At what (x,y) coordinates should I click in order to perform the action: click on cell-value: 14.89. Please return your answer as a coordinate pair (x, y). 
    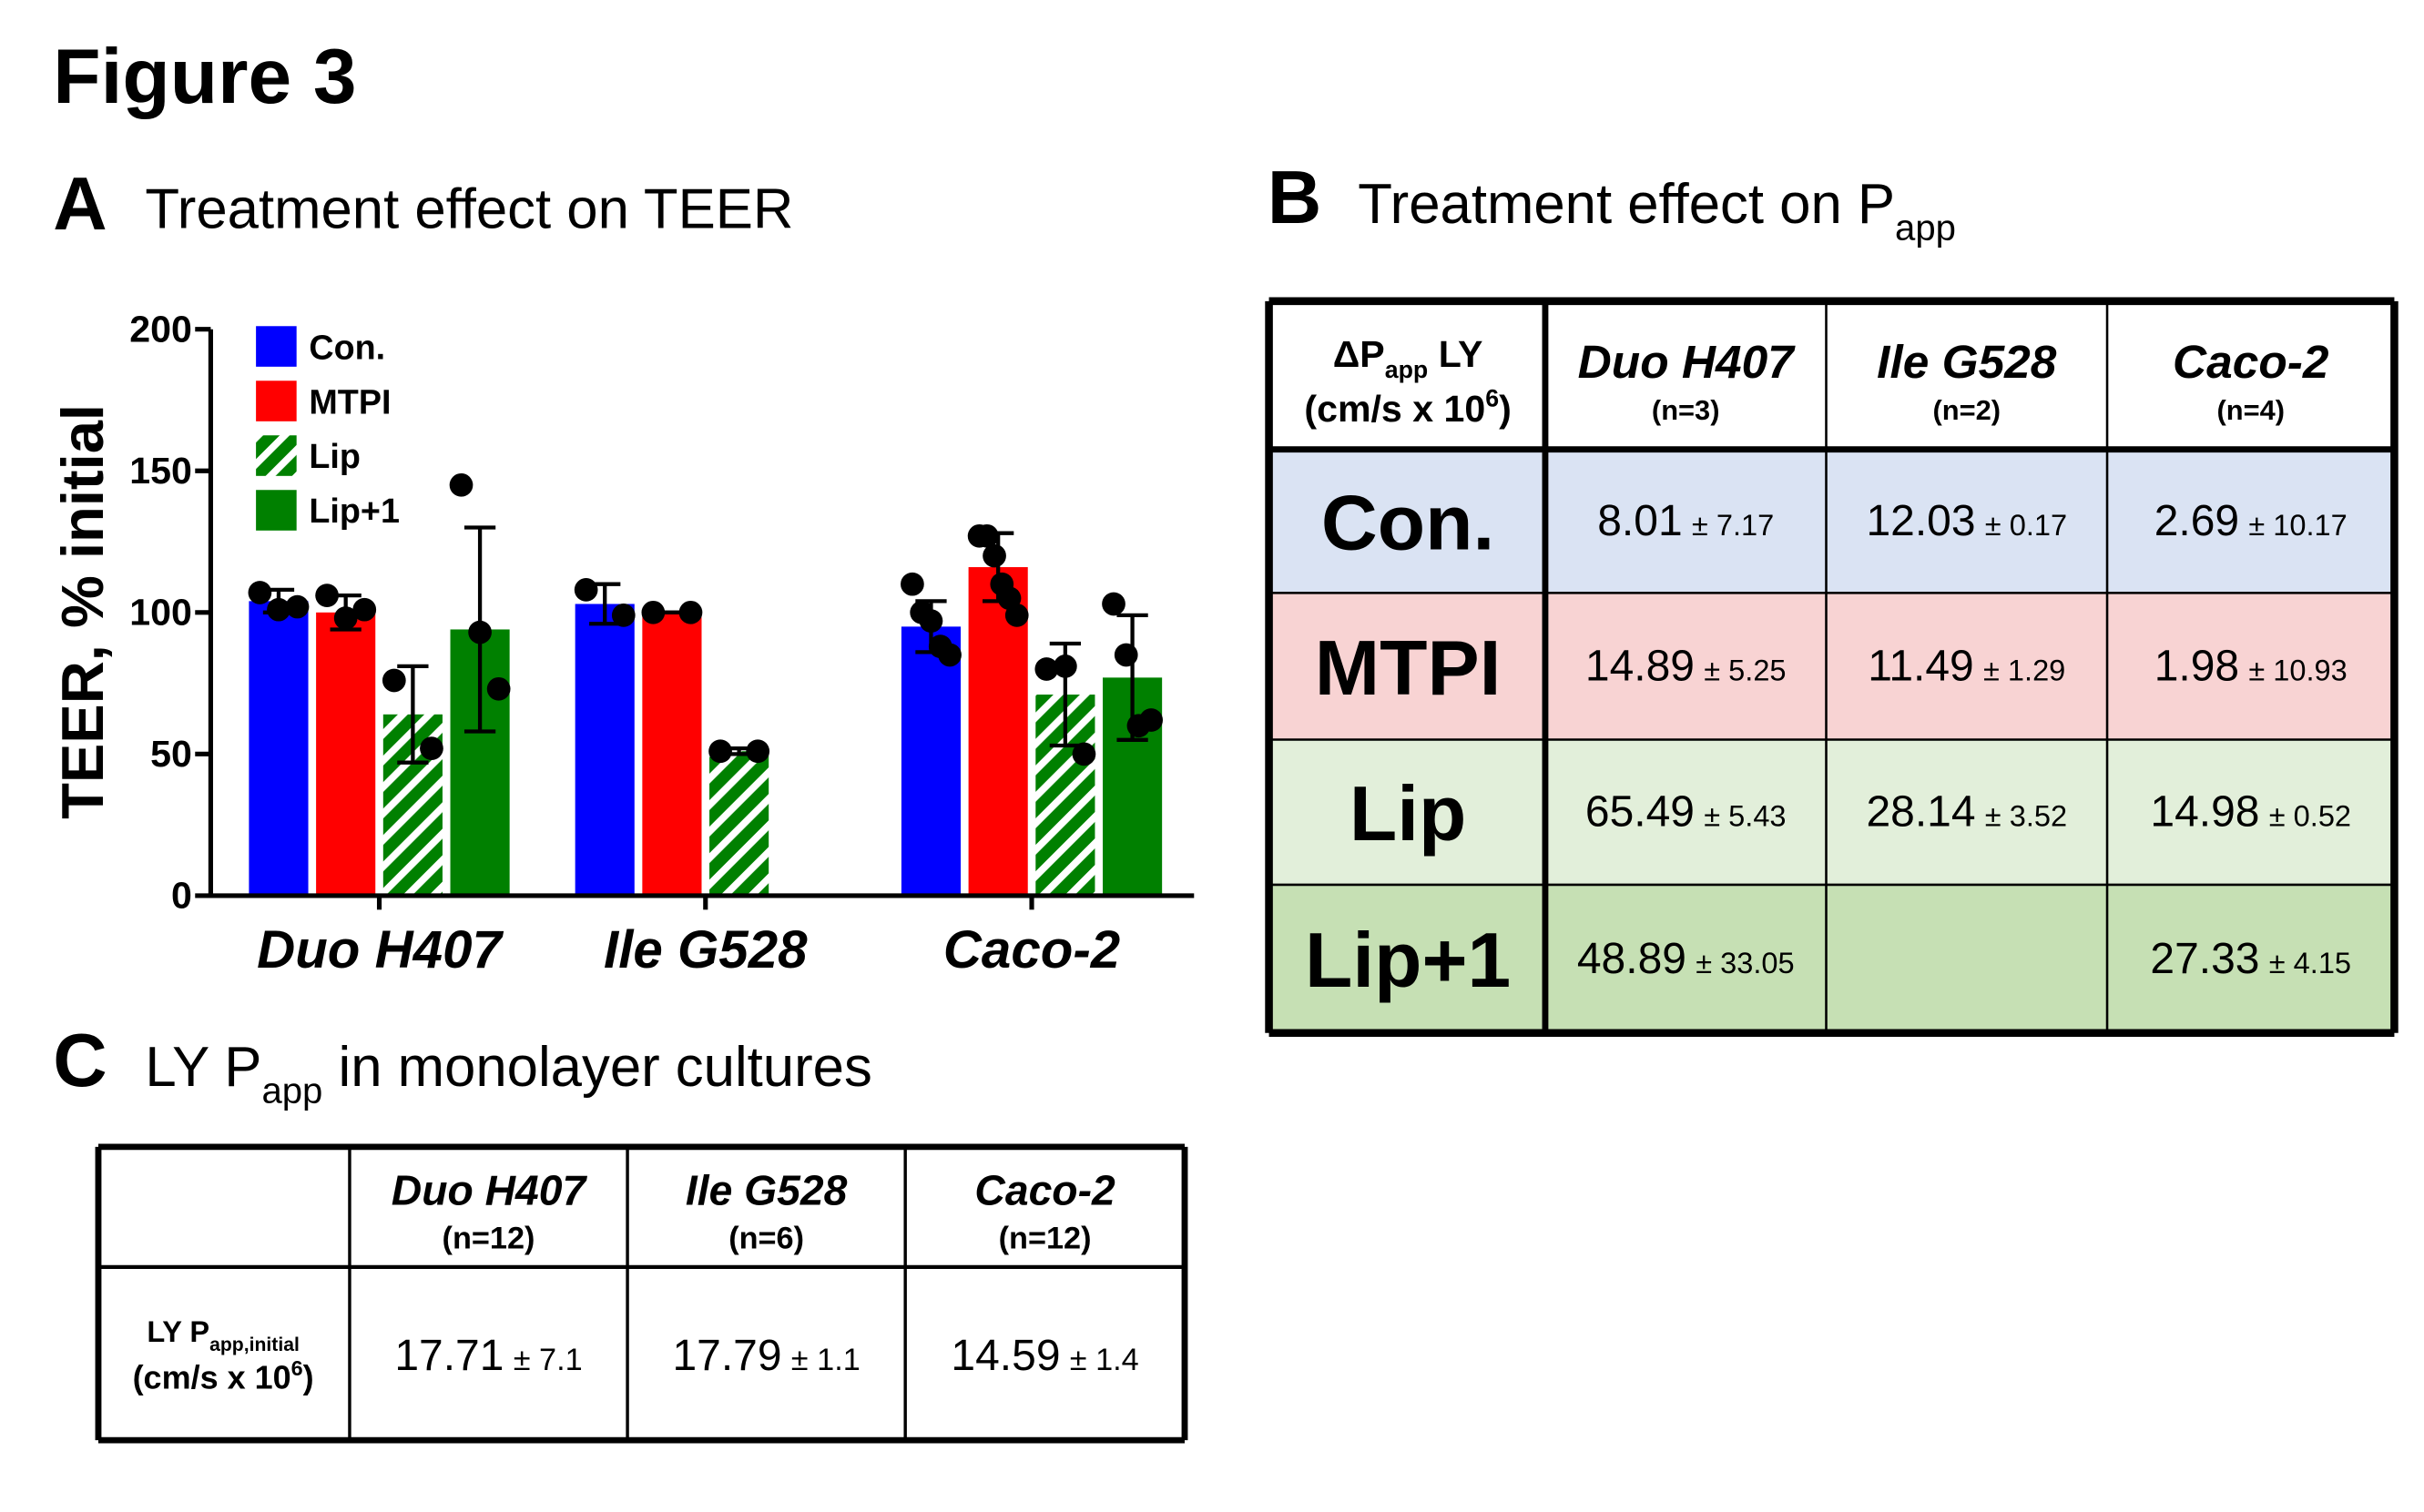
    Looking at the image, I should click on (1640, 666).